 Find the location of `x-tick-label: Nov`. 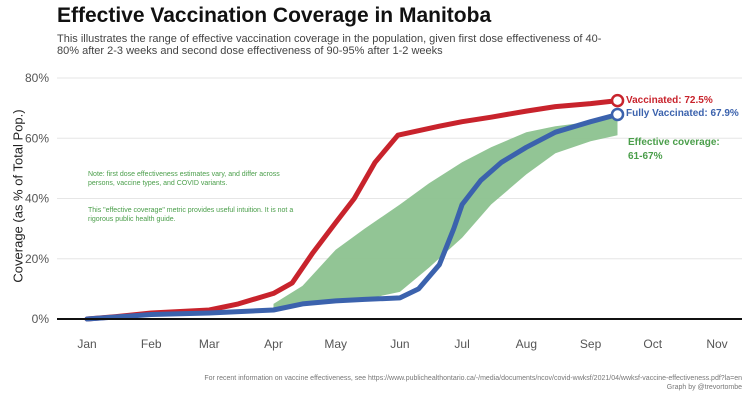

x-tick-label: Nov is located at coordinates (716, 344).